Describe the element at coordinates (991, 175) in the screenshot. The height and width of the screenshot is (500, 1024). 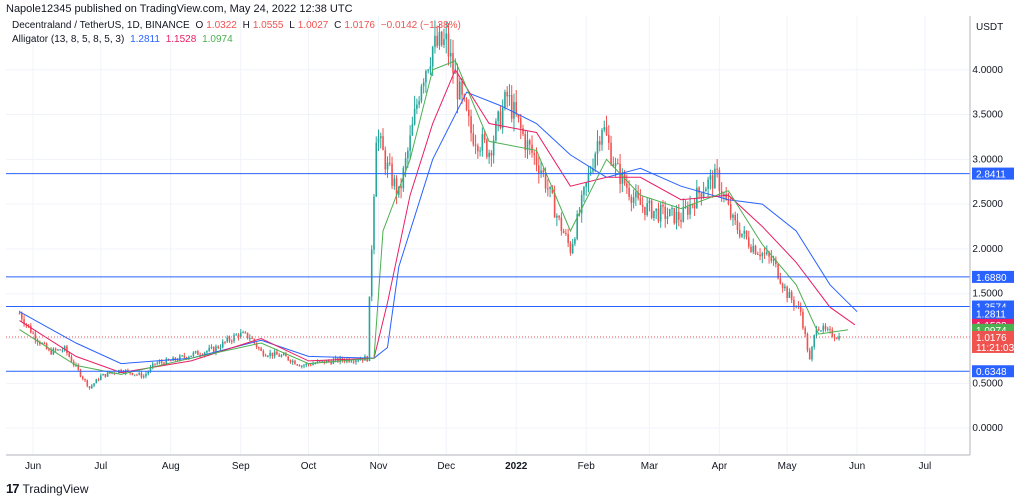
I see `price-tag-label: 2.8411` at that location.